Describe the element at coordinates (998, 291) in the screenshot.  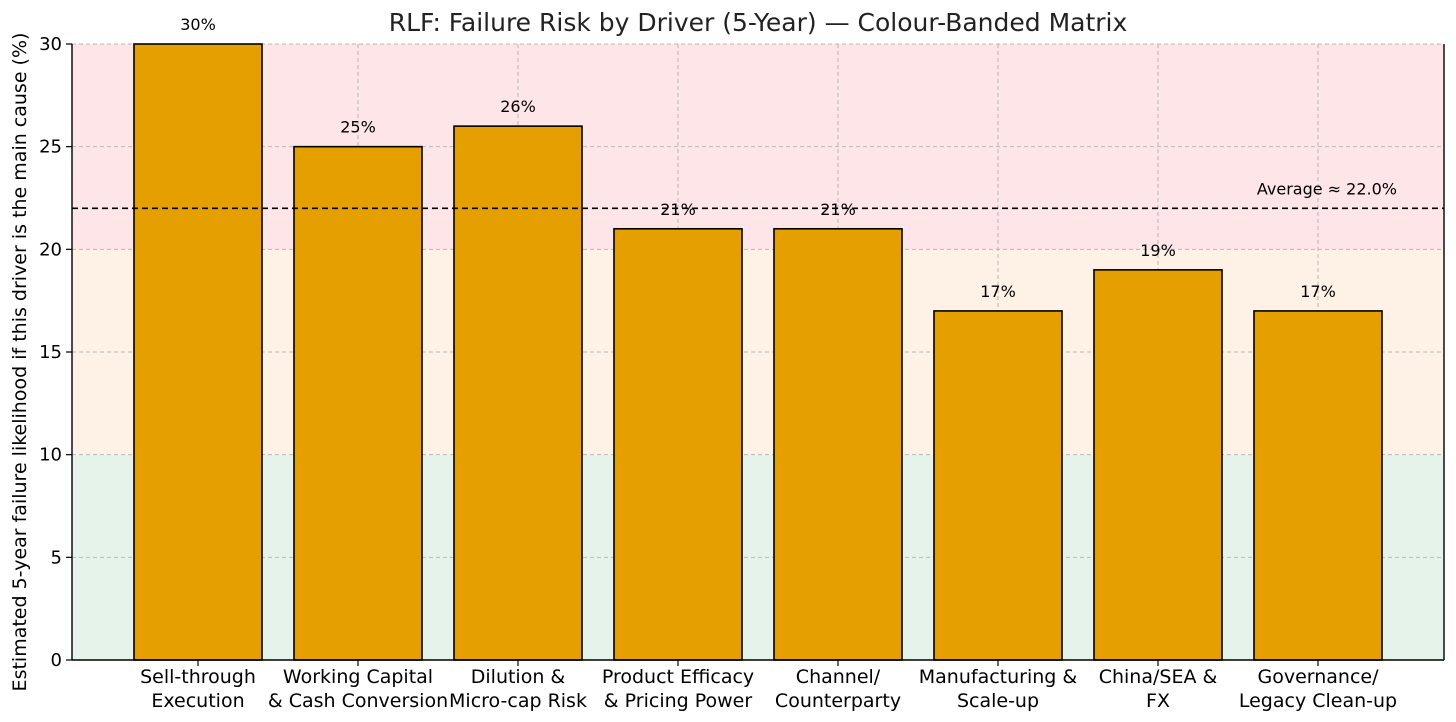
I see `data-label-5: 17%` at that location.